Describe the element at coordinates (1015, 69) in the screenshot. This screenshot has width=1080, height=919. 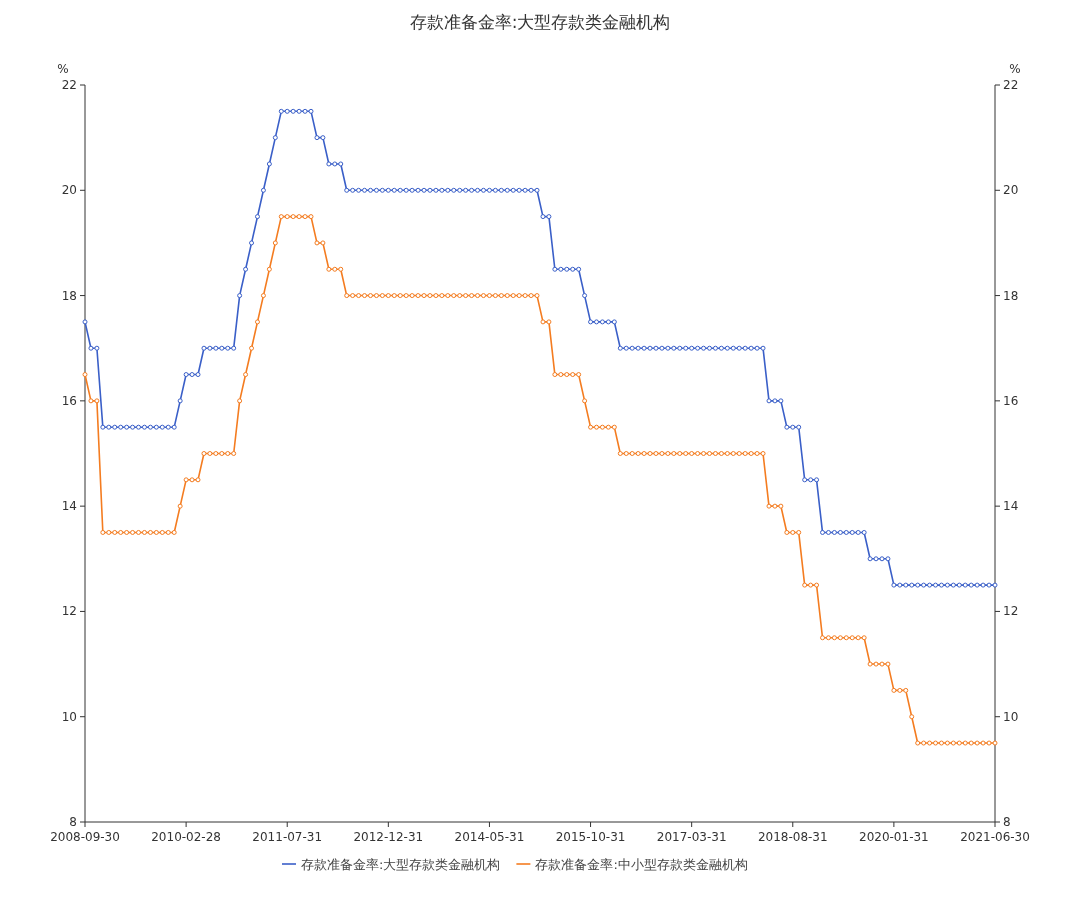
I see `y2-axis-title: %` at that location.